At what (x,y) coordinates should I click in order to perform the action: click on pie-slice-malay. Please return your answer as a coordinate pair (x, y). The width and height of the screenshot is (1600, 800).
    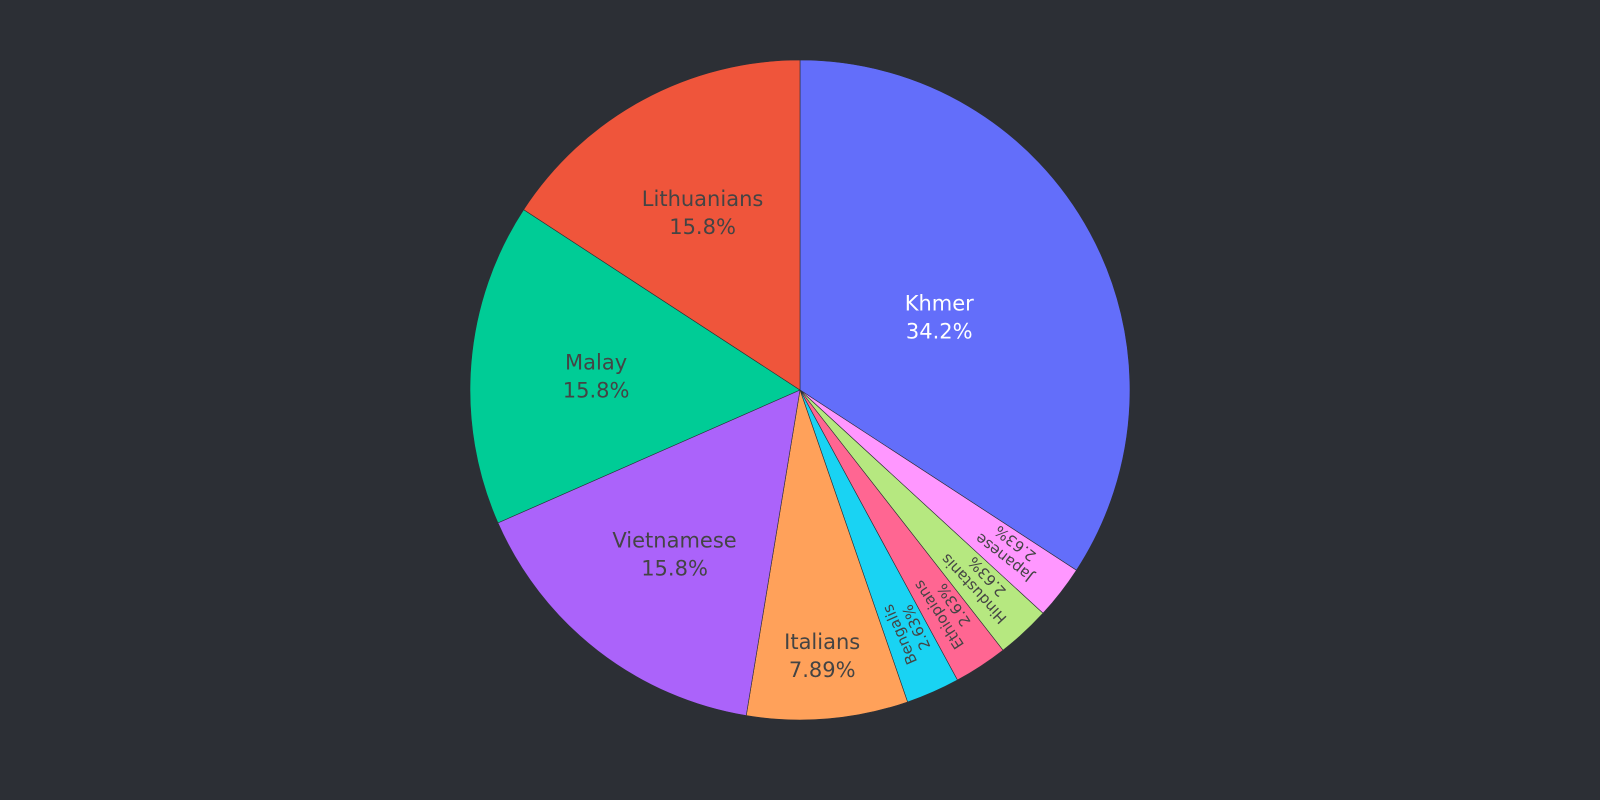
    Looking at the image, I should click on (635, 366).